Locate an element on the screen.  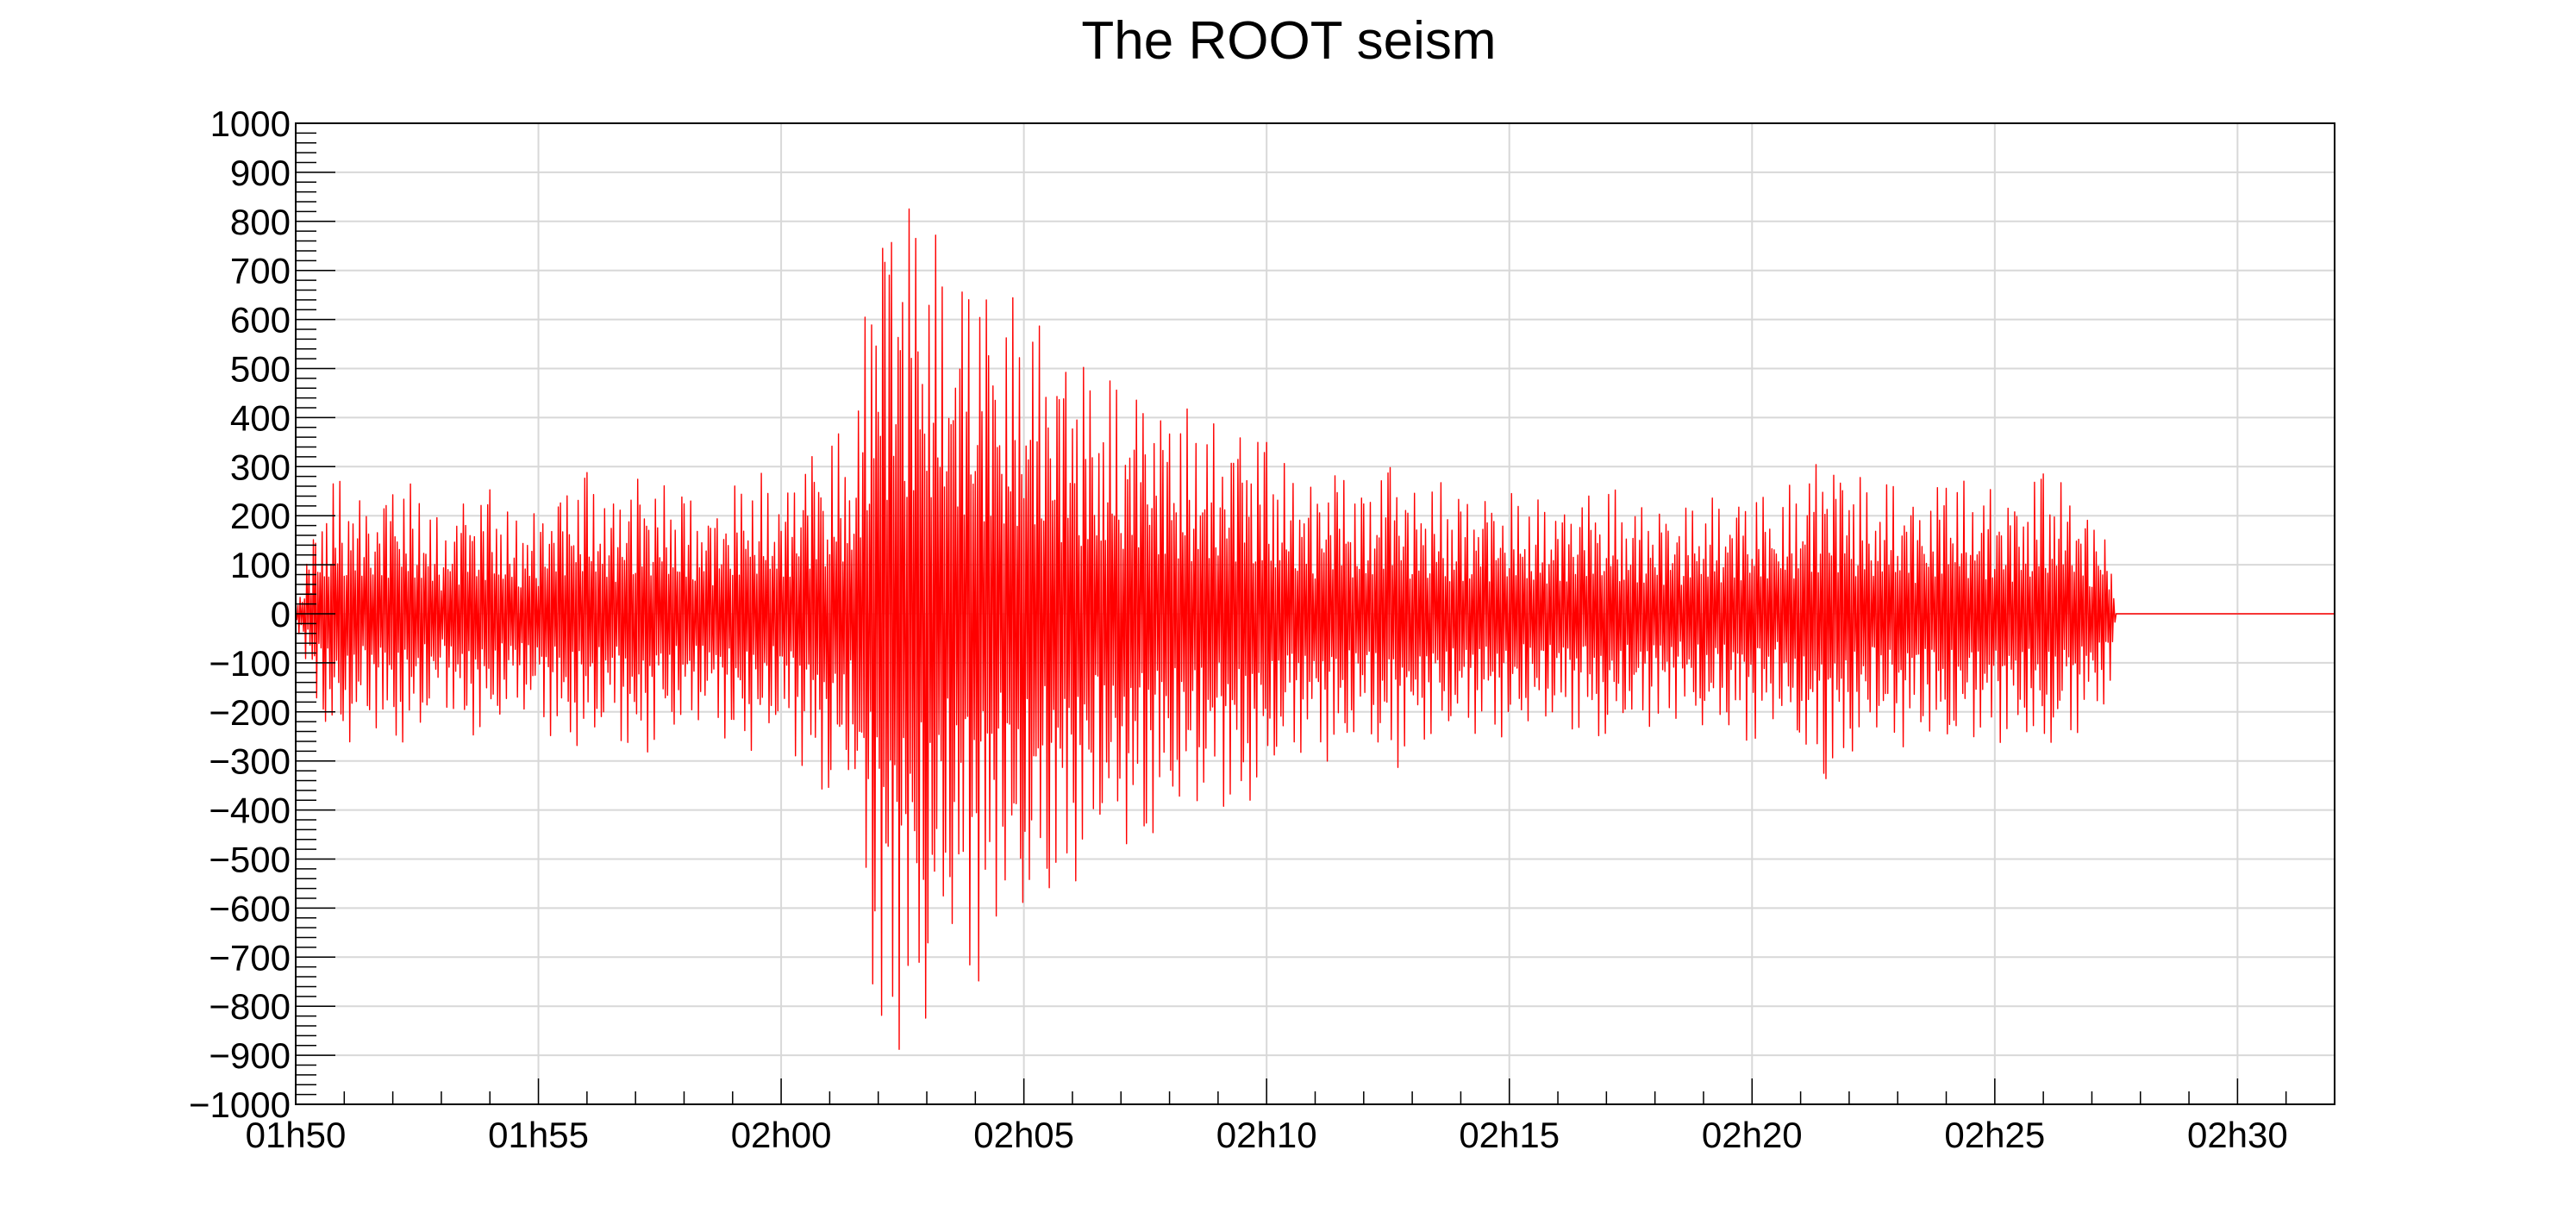
y-tick-label: −400 is located at coordinates (250, 811).